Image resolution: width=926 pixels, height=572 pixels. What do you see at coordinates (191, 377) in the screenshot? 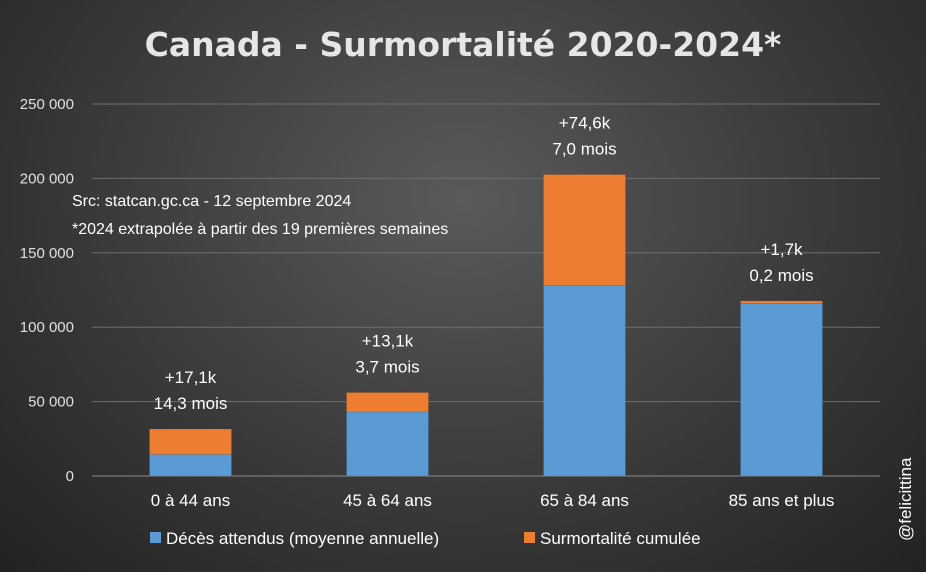
I see `annotation-excess: +17,1k` at bounding box center [191, 377].